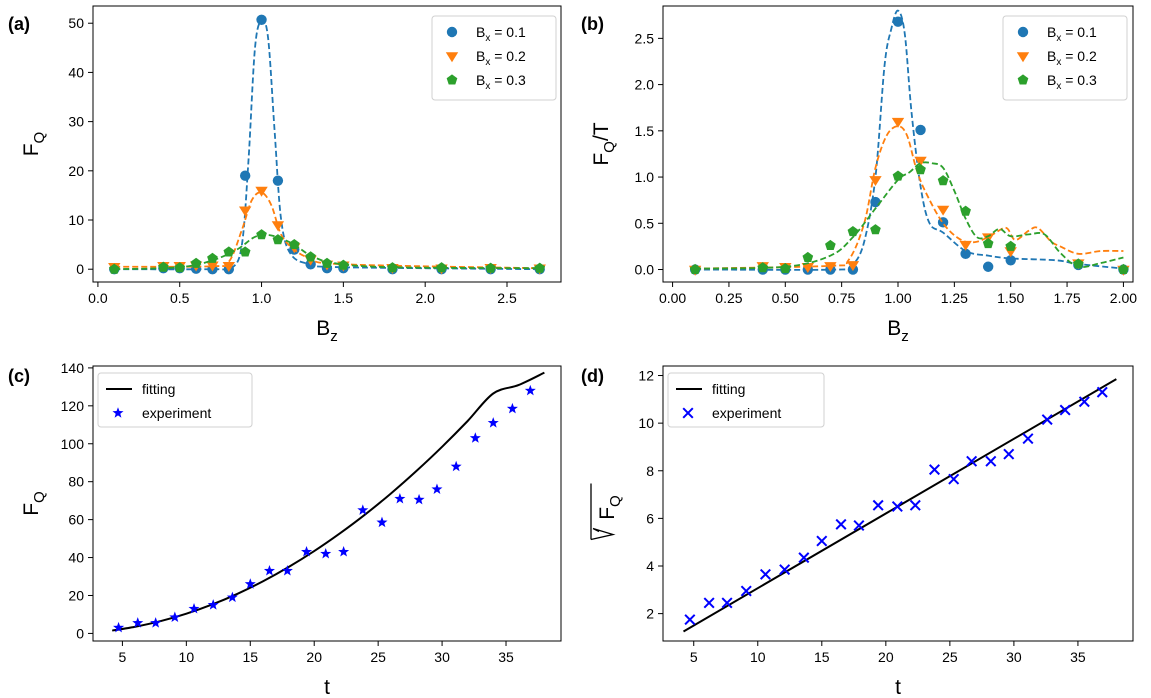  What do you see at coordinates (645, 131) in the screenshot?
I see `y-tick-label: 1.5` at bounding box center [645, 131].